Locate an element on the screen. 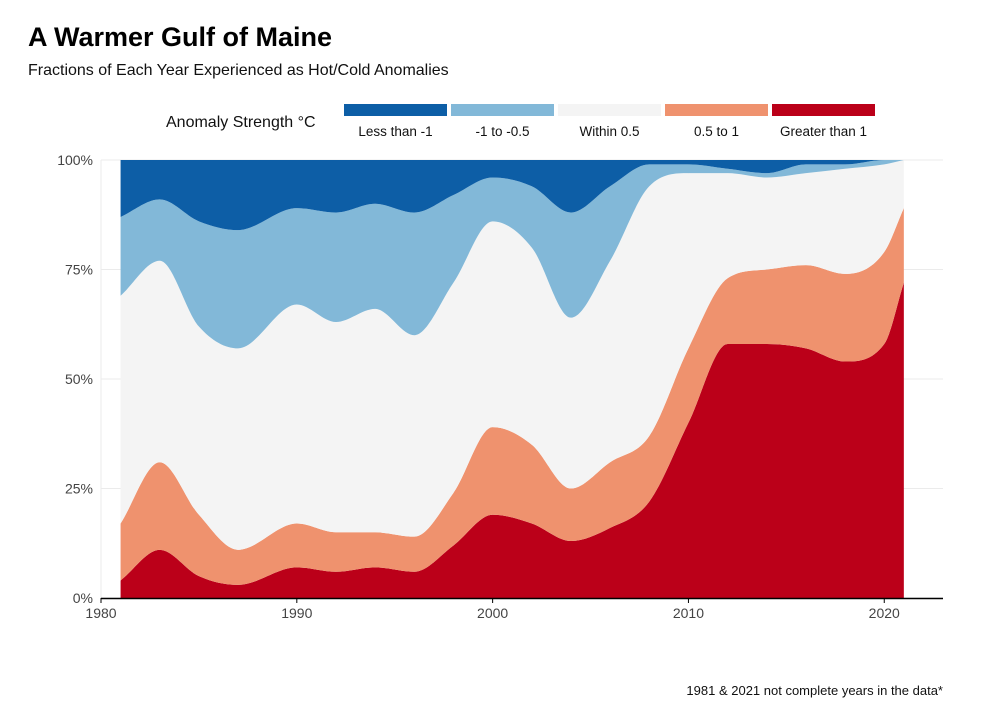 This screenshot has height=714, width=1000. legend-item-within-0-5: Within 0.5 is located at coordinates (609, 124).